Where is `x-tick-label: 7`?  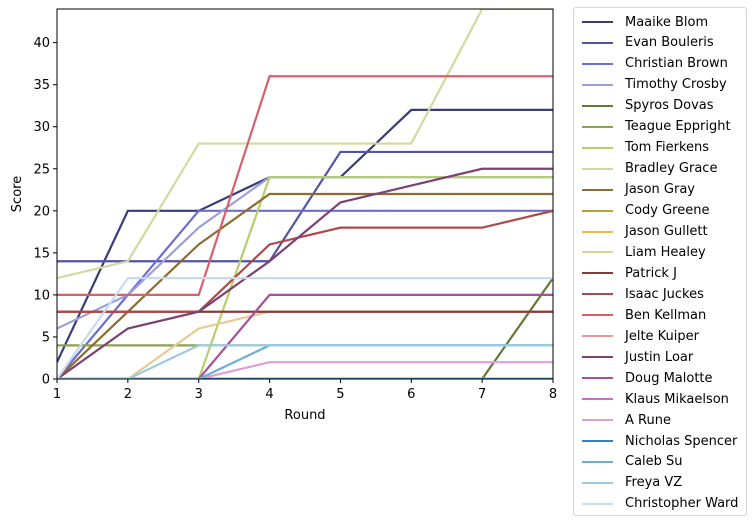 x-tick-label: 7 is located at coordinates (482, 394).